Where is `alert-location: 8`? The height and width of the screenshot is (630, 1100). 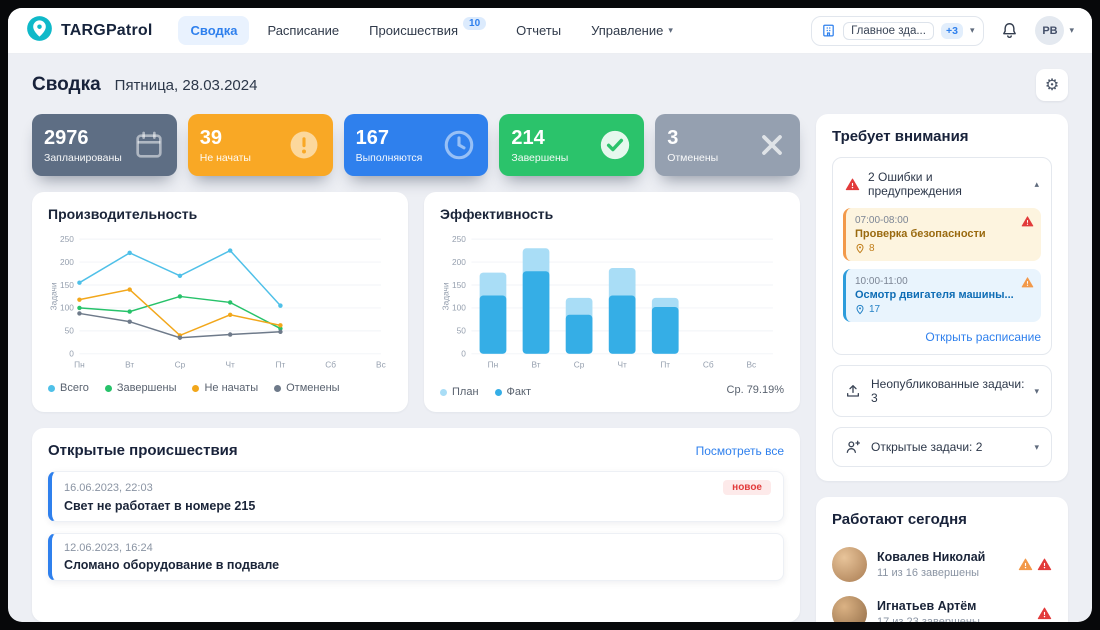
alert-location: 8 is located at coordinates (936, 248).